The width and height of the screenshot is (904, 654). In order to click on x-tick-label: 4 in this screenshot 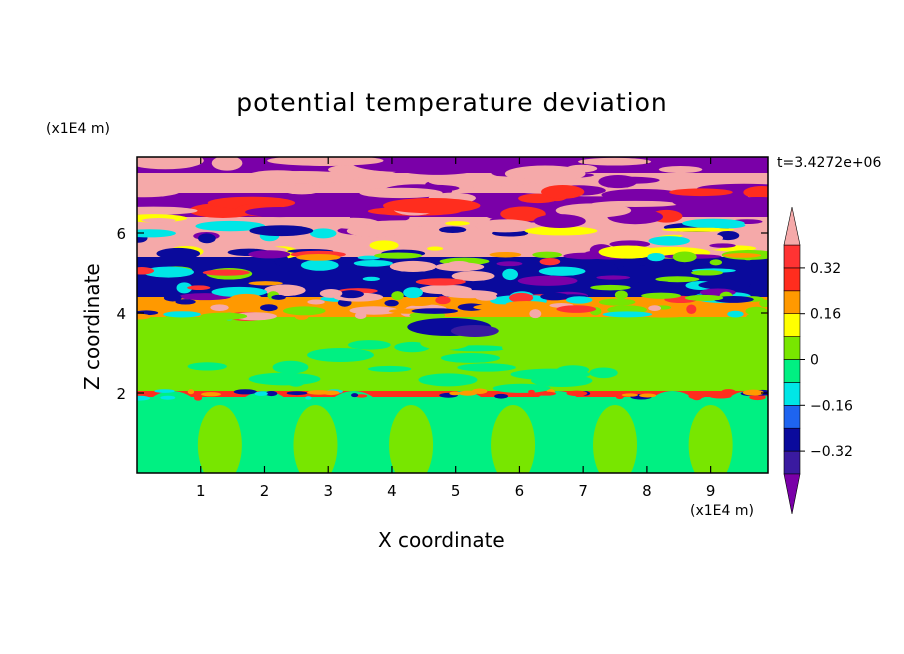, I will do `click(392, 491)`.